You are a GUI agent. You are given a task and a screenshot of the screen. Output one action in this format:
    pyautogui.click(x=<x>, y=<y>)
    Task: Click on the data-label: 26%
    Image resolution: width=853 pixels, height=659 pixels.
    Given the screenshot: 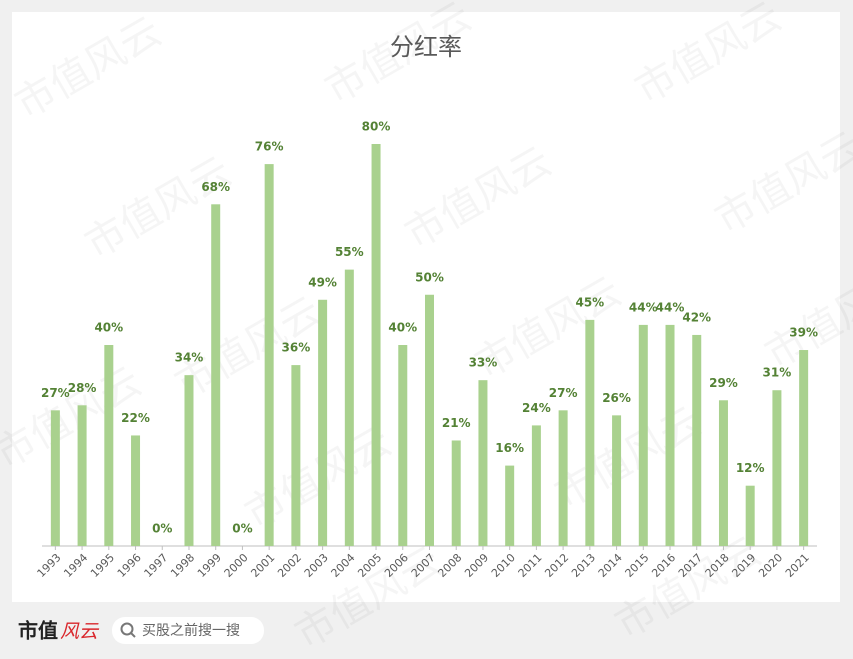 What is the action you would take?
    pyautogui.click(x=616, y=398)
    